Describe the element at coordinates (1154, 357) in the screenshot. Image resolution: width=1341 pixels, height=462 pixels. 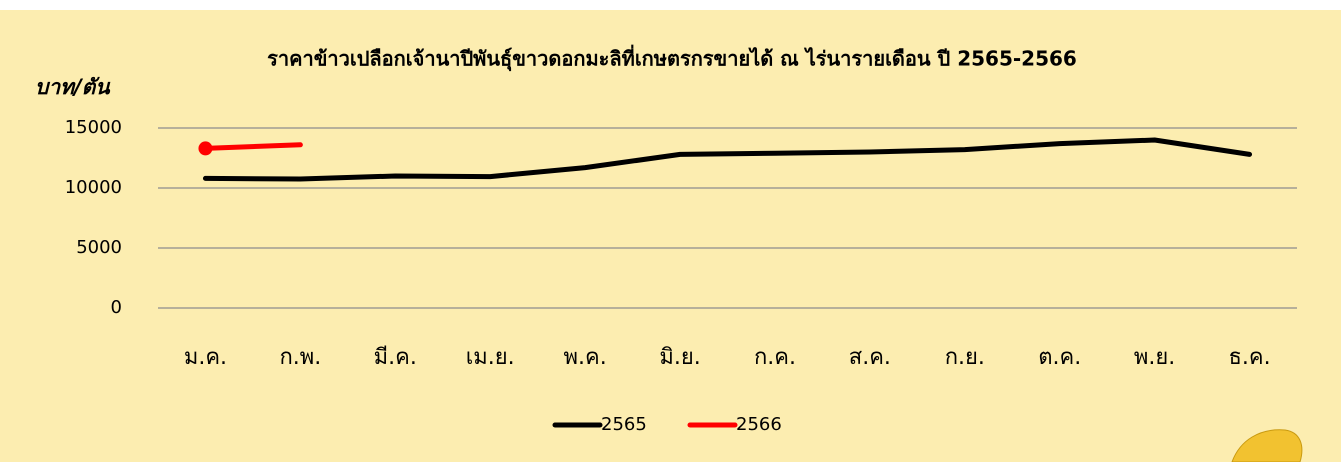
I see `x-tick-label: พ.ย.` at that location.